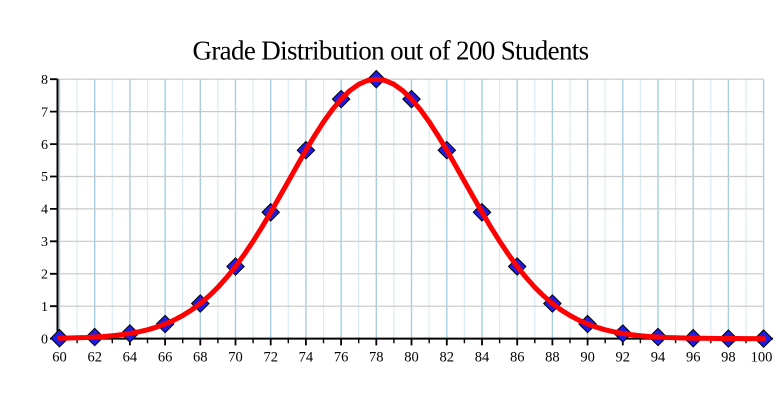 Image resolution: width=780 pixels, height=400 pixels. What do you see at coordinates (44, 242) in the screenshot?
I see `svg-text: 3` at bounding box center [44, 242].